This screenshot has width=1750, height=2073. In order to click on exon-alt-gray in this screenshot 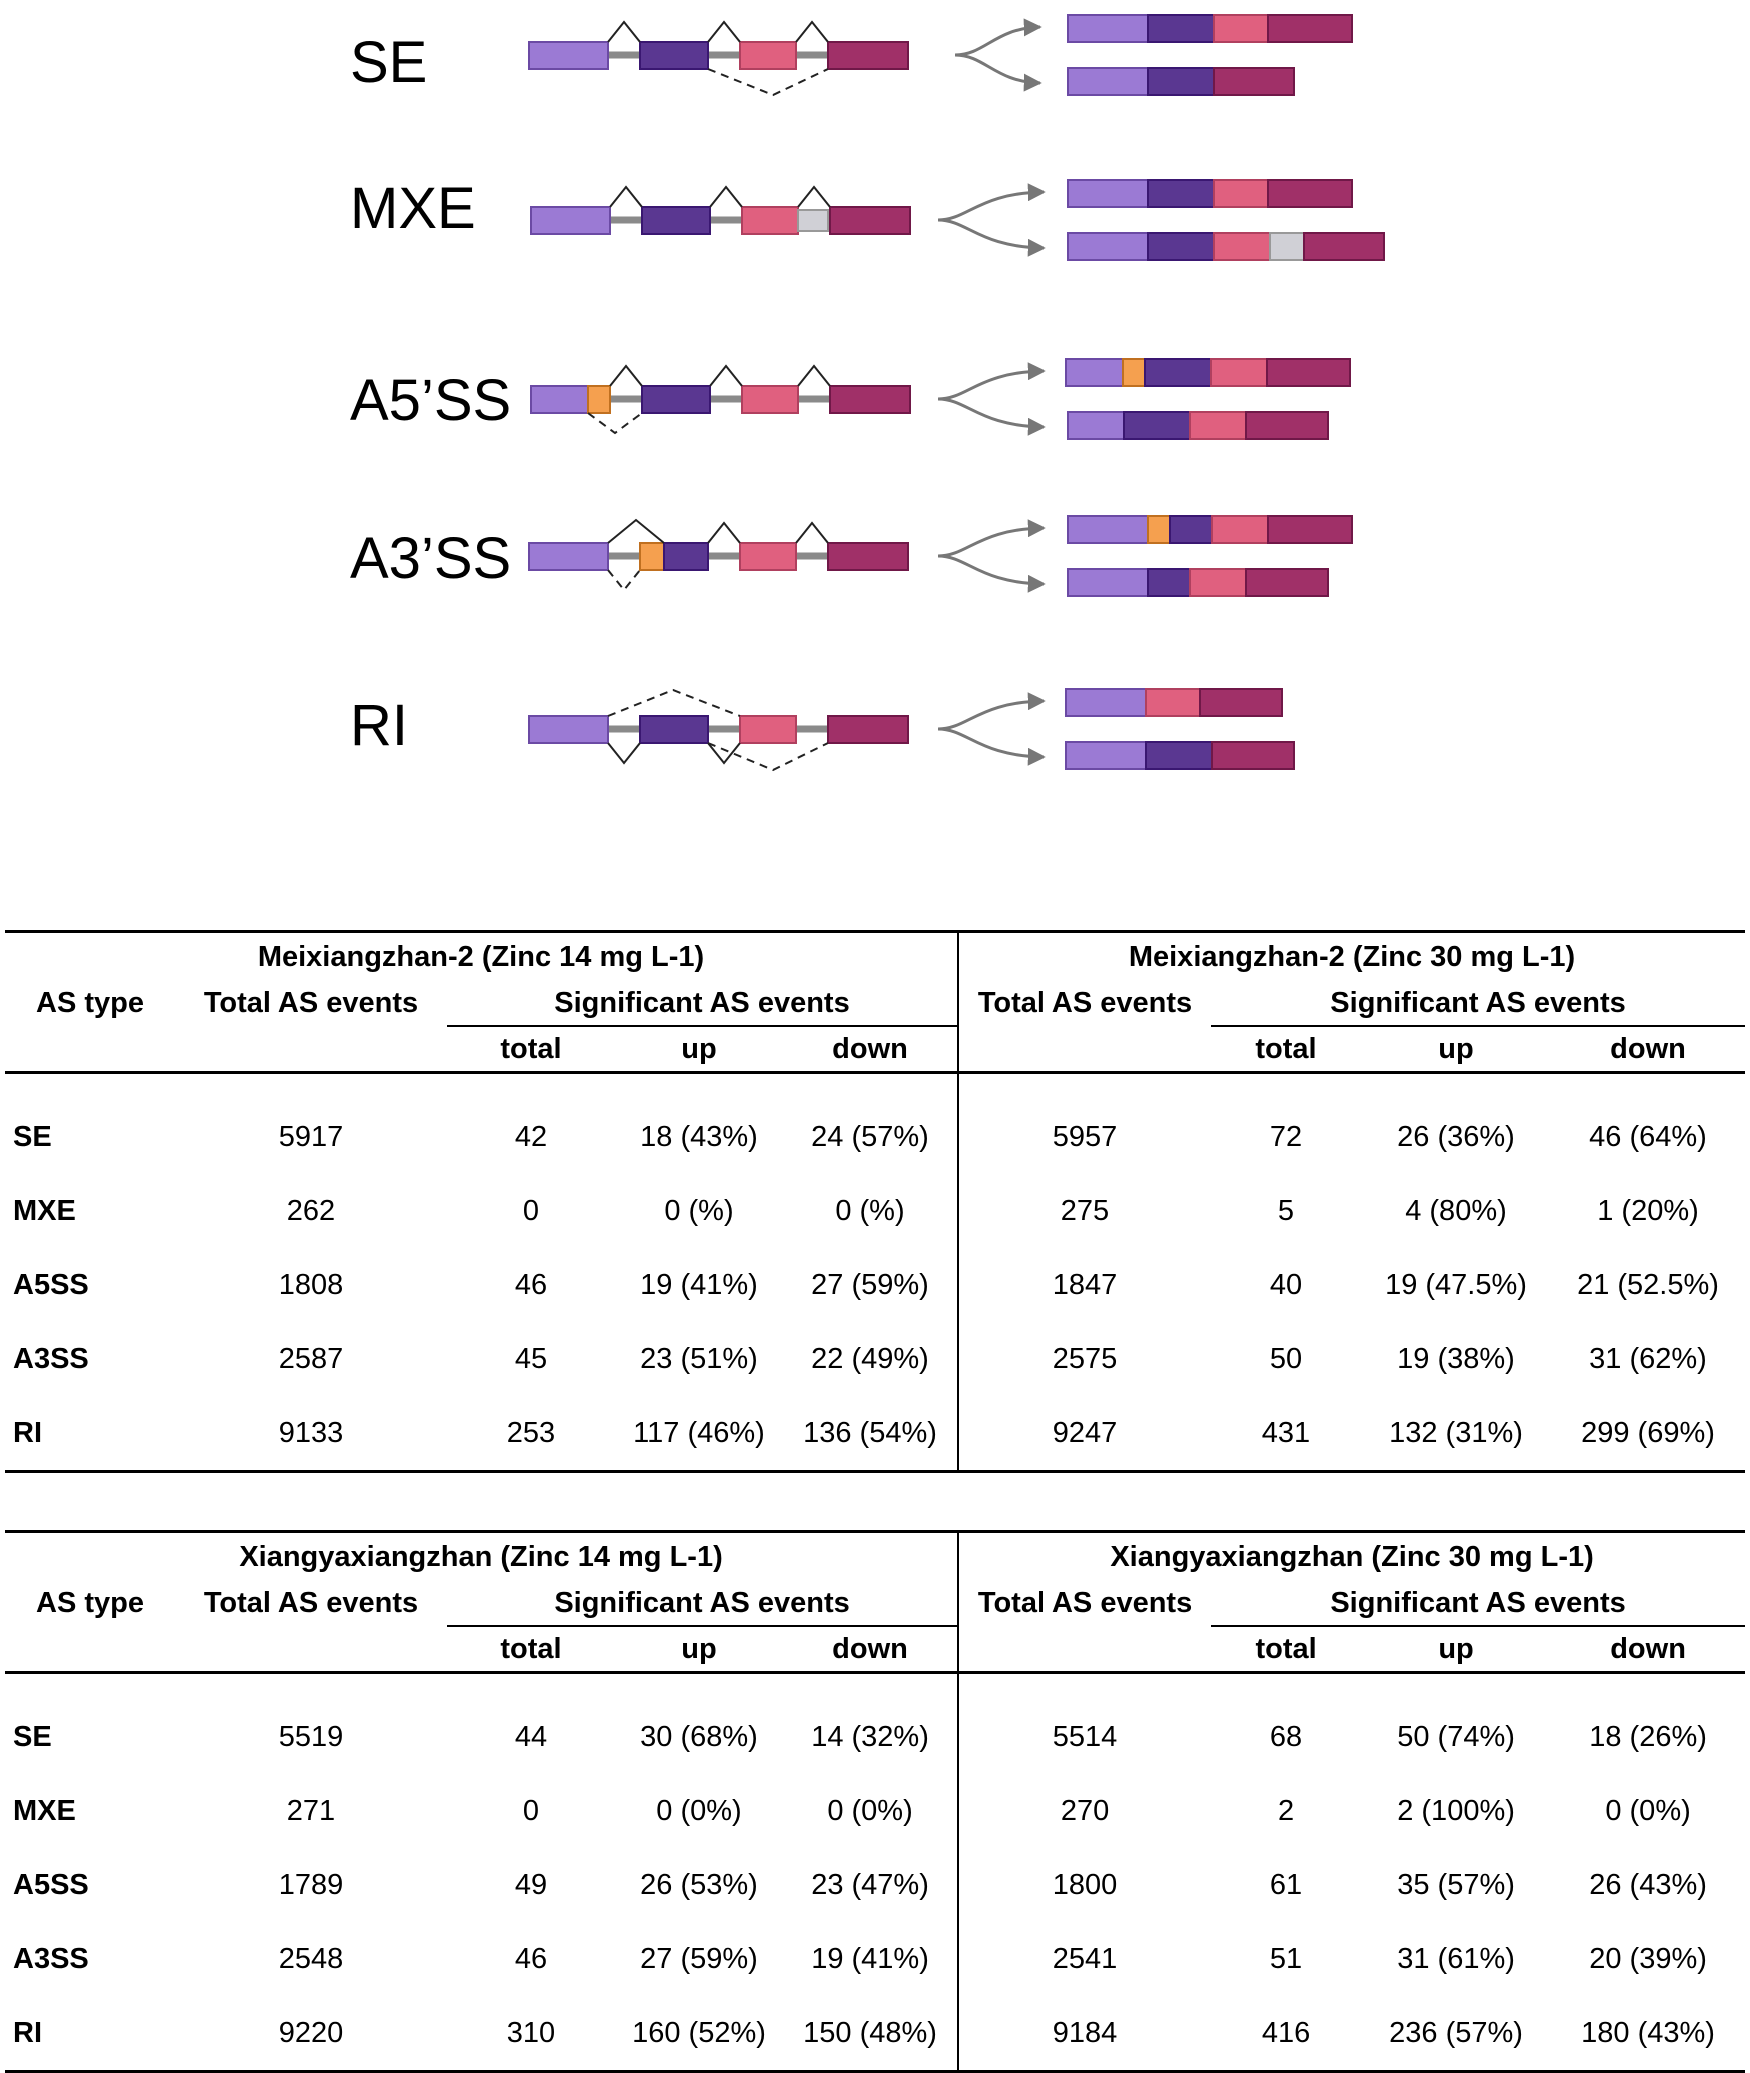, I will do `click(813, 220)`.